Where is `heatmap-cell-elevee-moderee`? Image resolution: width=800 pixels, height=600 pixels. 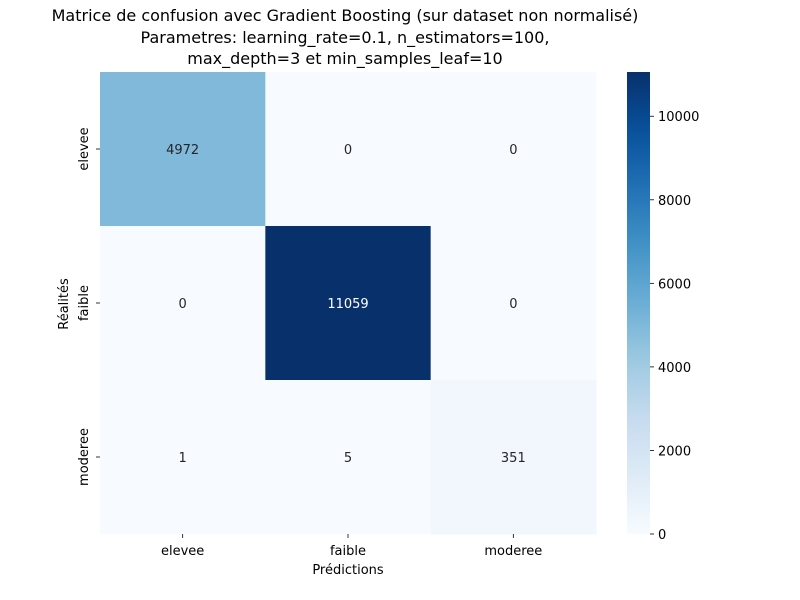 heatmap-cell-elevee-moderee is located at coordinates (513, 149).